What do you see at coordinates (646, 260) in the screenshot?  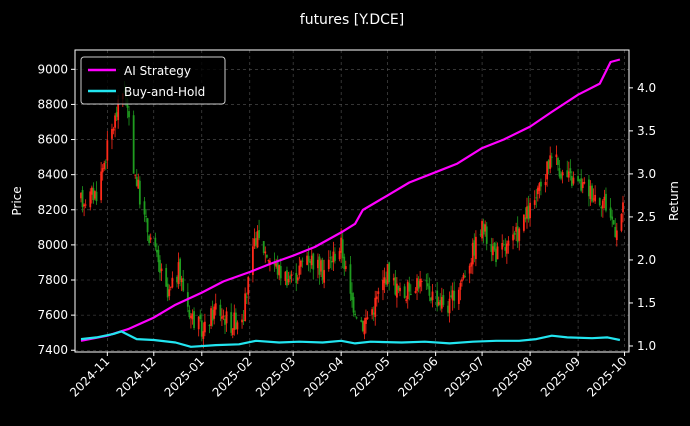 I see `y-tick-label-right: 2.0` at bounding box center [646, 260].